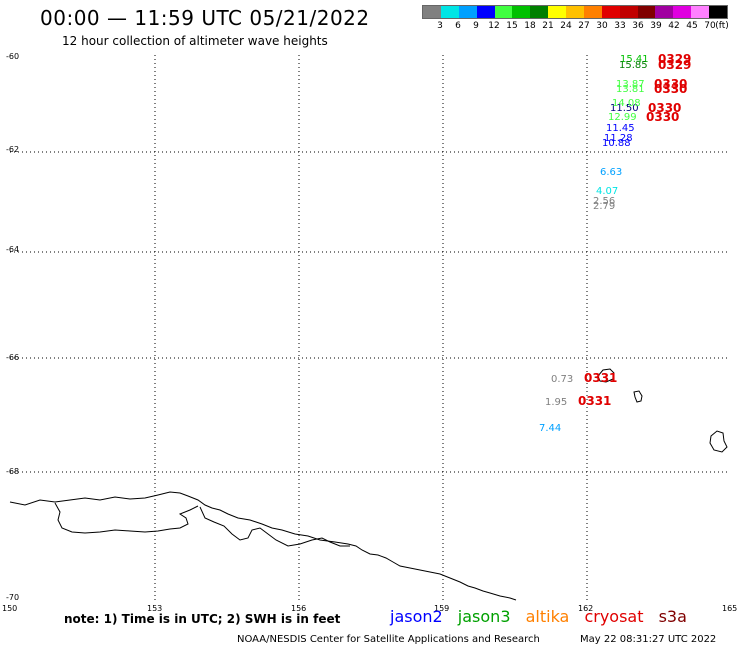 This screenshot has width=740, height=650. What do you see at coordinates (630, 89) in the screenshot?
I see `swh-observation: 13.81` at bounding box center [630, 89].